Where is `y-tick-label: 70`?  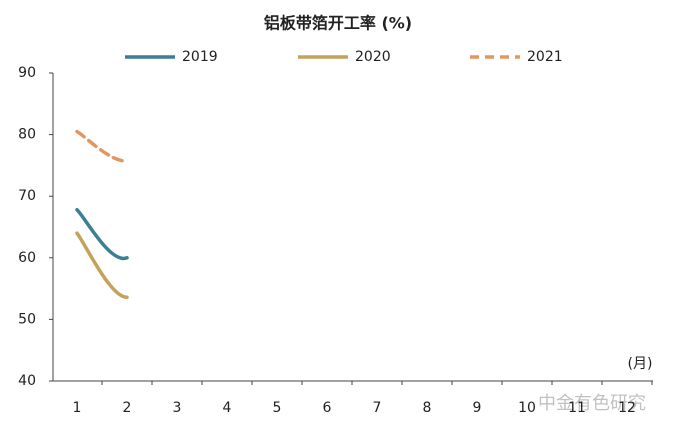 y-tick-label: 70 is located at coordinates (27, 196).